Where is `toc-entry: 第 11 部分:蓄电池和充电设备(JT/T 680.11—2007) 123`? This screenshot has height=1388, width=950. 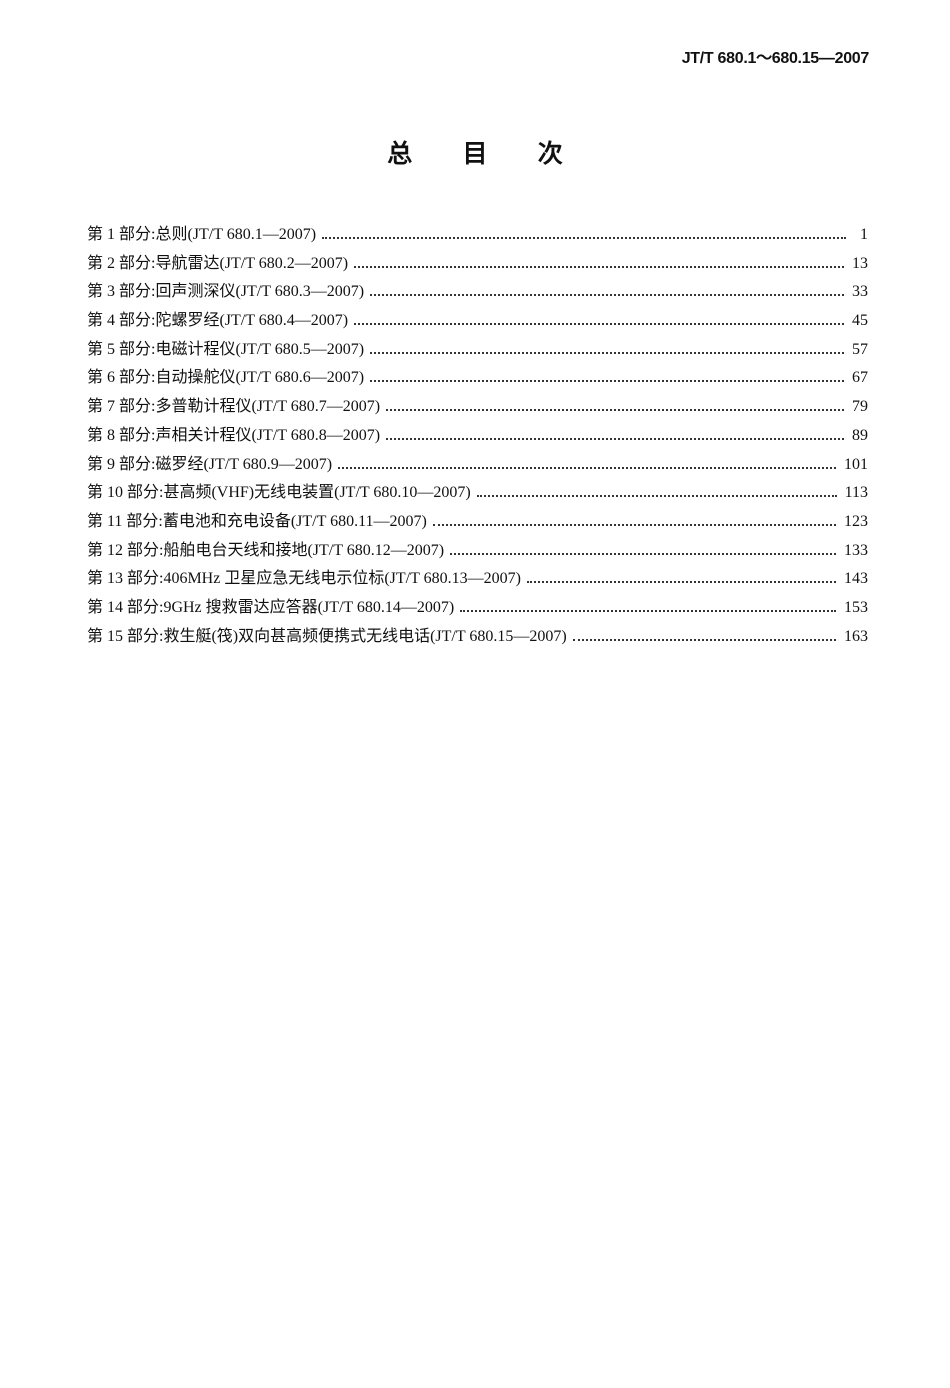
toc-entry: 第 11 部分:蓄电池和充电设备(JT/T 680.11—2007) 123 is located at coordinates (477, 521).